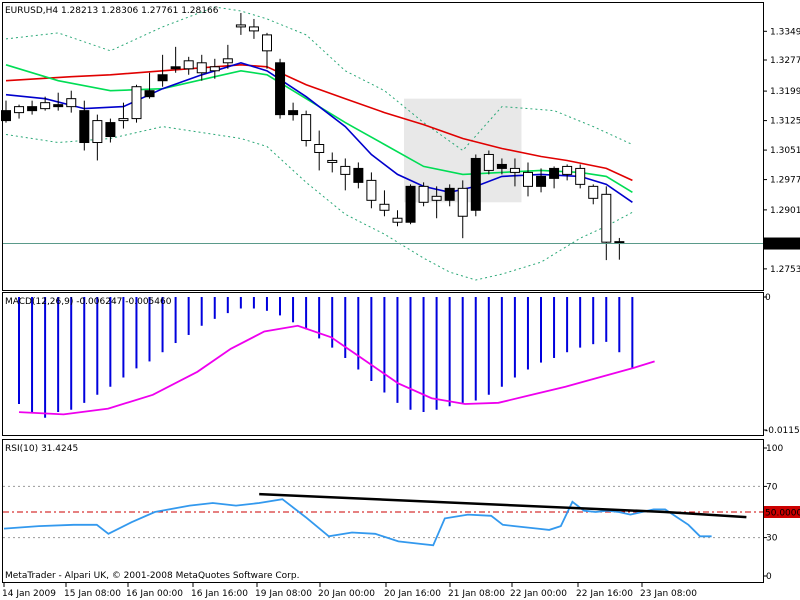 This screenshot has height=600, width=800. What do you see at coordinates (346, 594) in the screenshot?
I see `time-tick-label: 20 Jan 00:00` at bounding box center [346, 594].